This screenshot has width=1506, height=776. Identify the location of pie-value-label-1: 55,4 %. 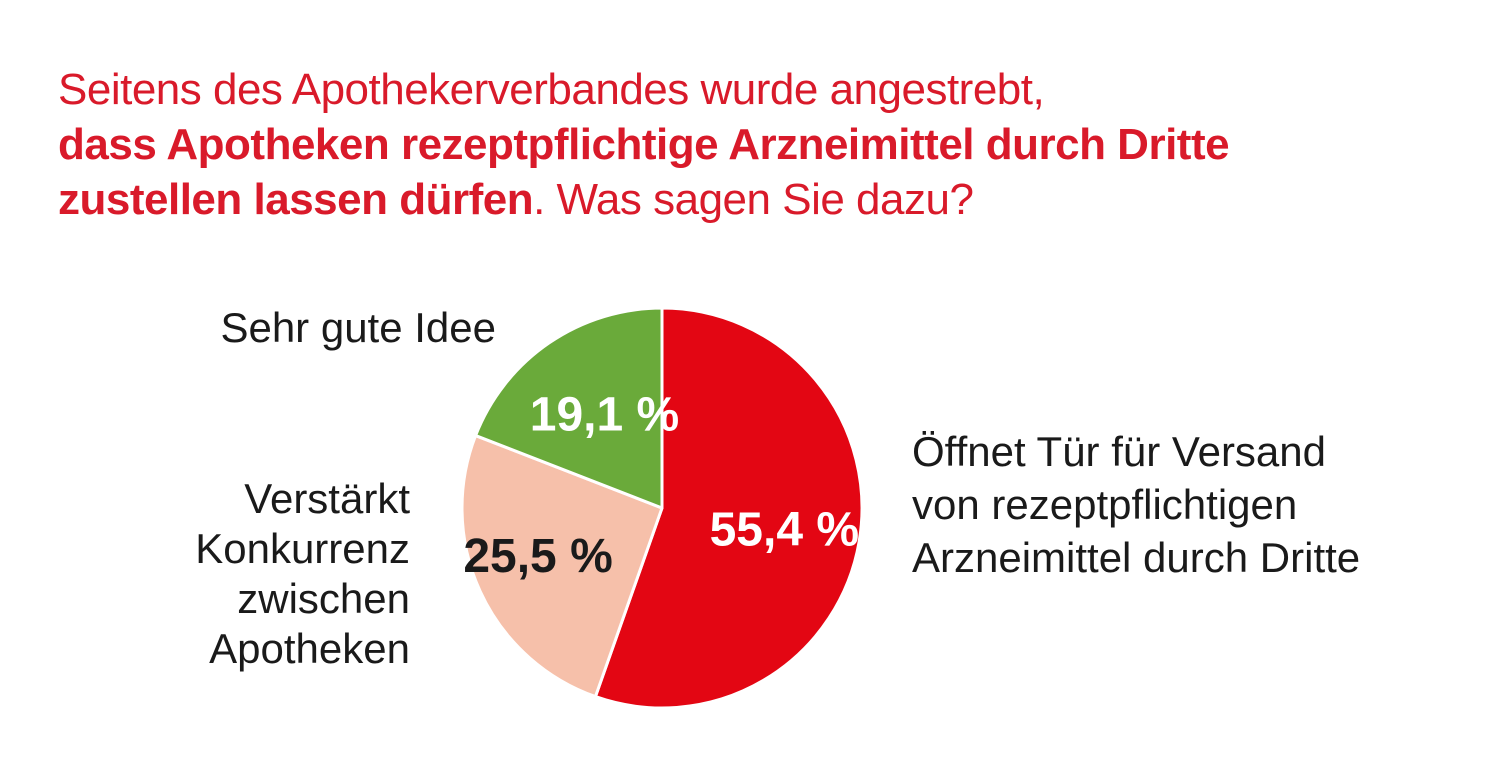
(784, 530).